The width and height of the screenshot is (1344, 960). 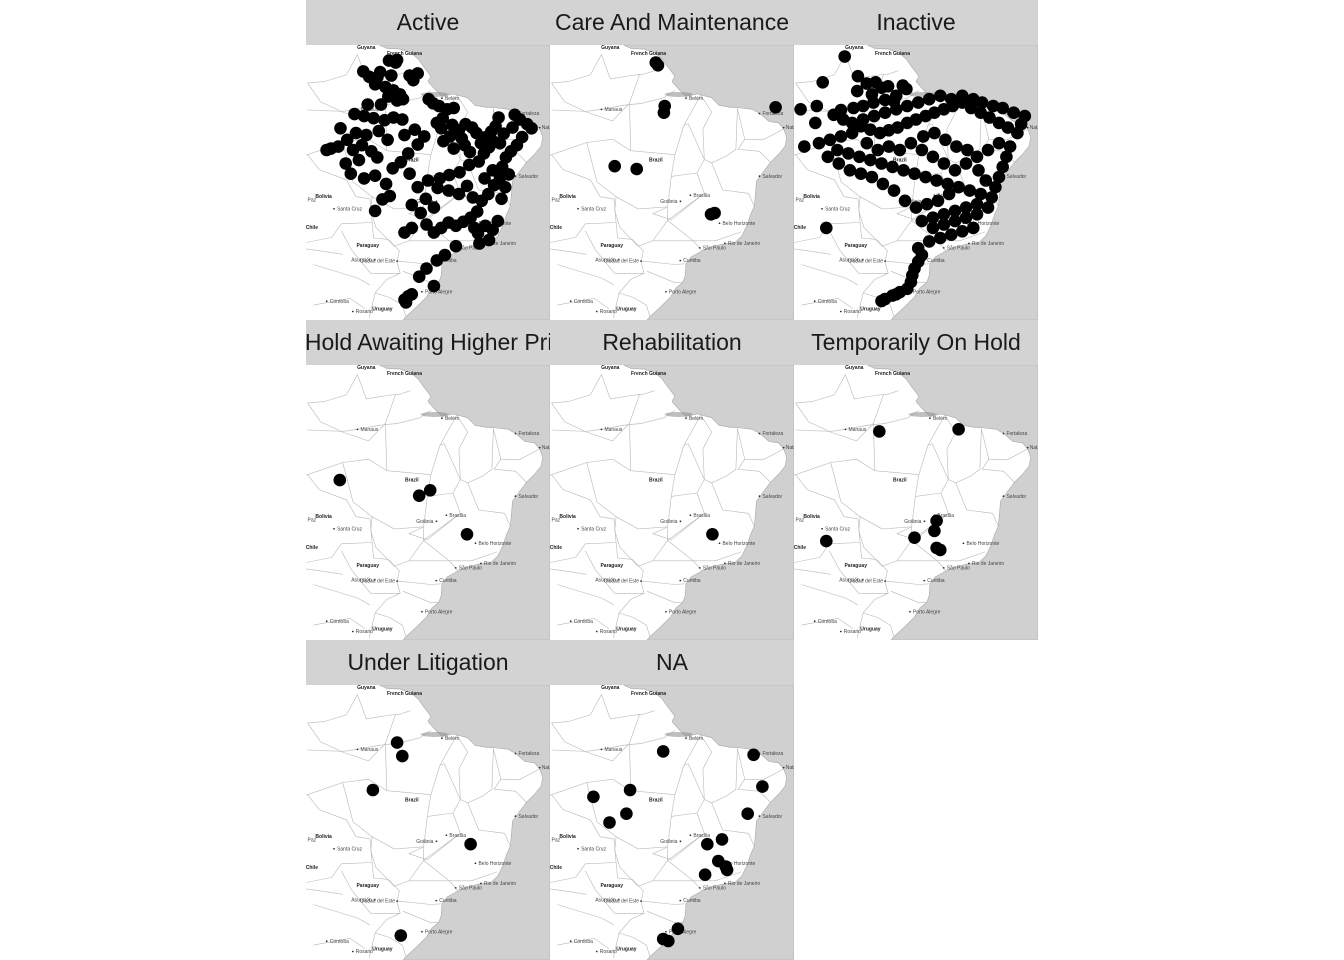 What do you see at coordinates (772, 434) in the screenshot?
I see `city-label: Fortaleza` at bounding box center [772, 434].